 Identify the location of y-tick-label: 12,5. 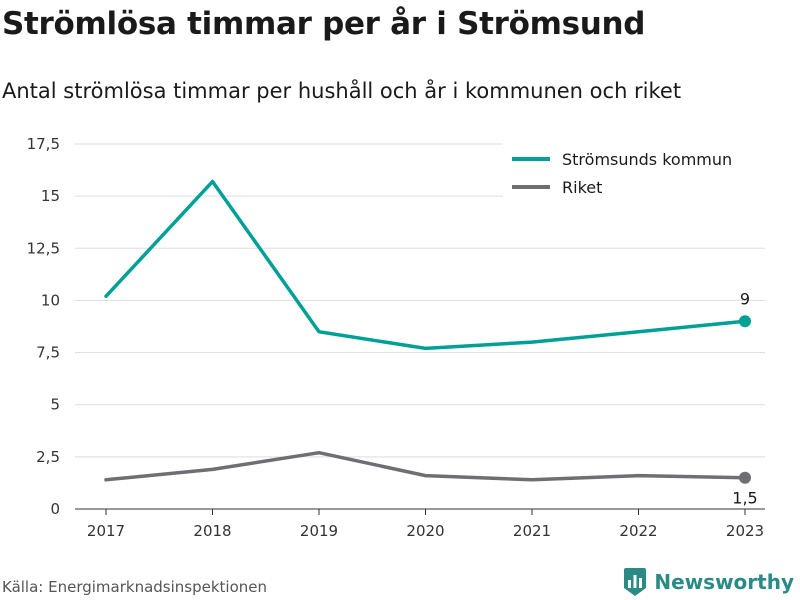
(43, 248).